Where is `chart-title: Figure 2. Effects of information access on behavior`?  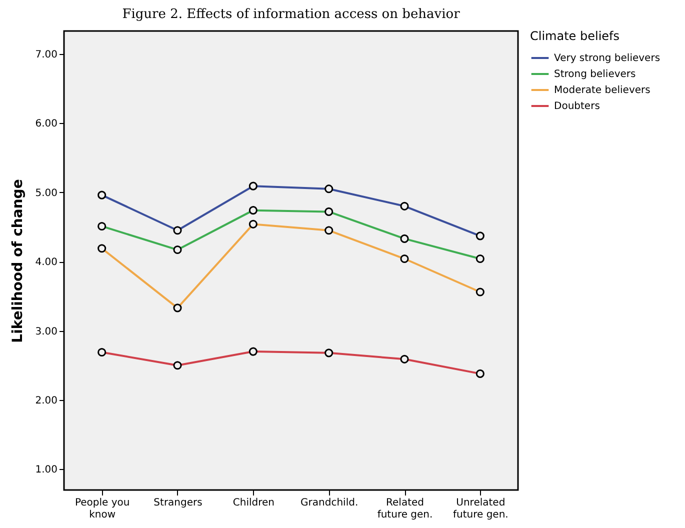 chart-title: Figure 2. Effects of information access on behavior is located at coordinates (291, 14).